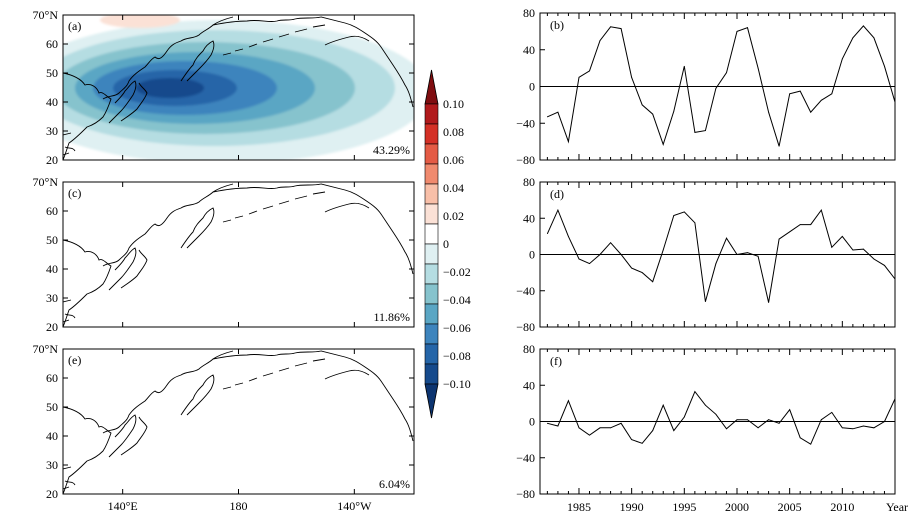  Describe the element at coordinates (52, 465) in the screenshot. I see `map-e-lat-label: 30` at that location.